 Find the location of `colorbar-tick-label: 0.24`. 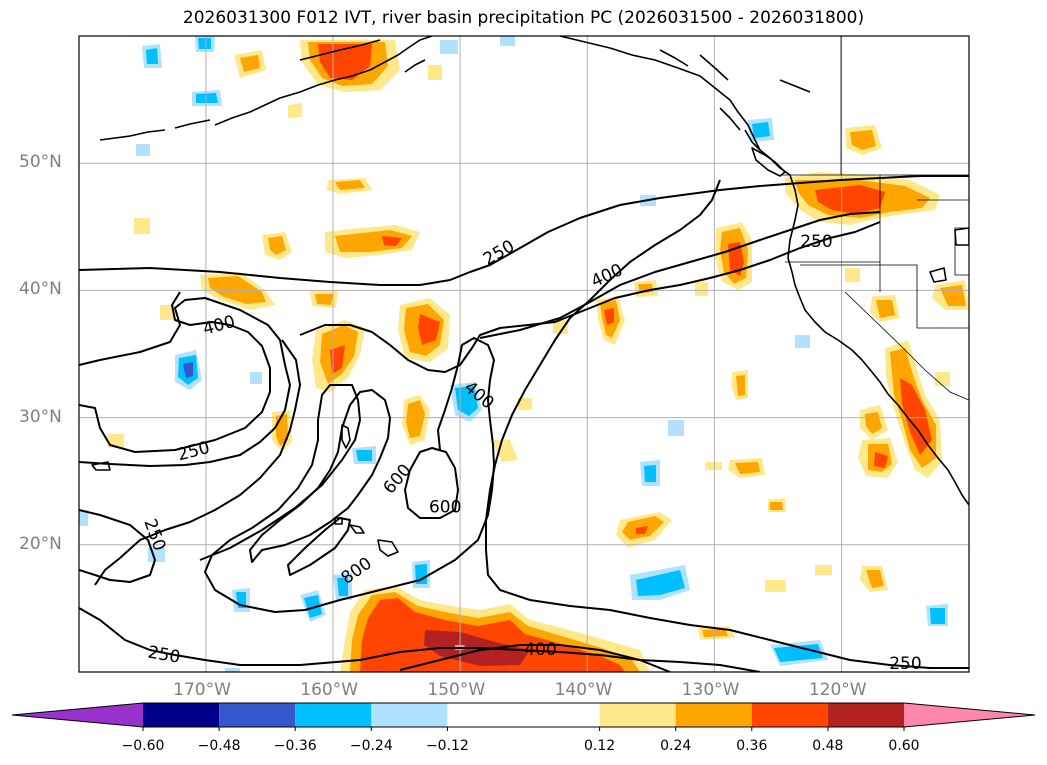

colorbar-tick-label: 0.24 is located at coordinates (676, 746).